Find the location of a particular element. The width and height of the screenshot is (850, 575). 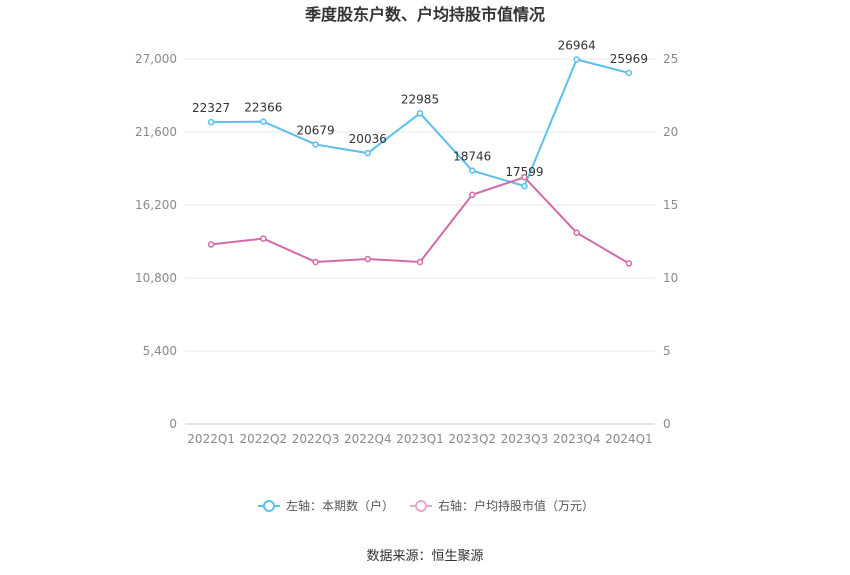

legend-item: 右轴：户均持股市值（万元） is located at coordinates (502, 505).